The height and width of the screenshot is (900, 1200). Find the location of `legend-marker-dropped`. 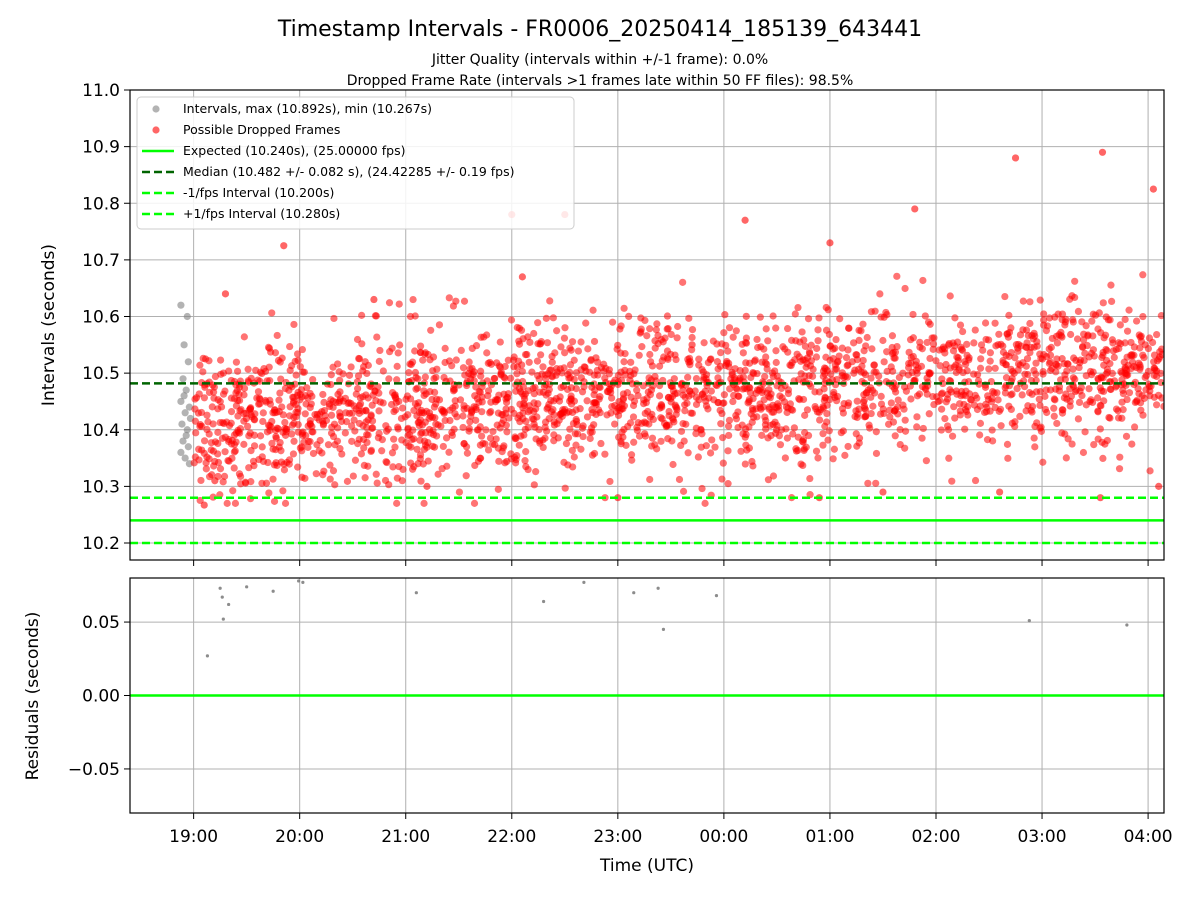

legend-marker-dropped is located at coordinates (156, 130).